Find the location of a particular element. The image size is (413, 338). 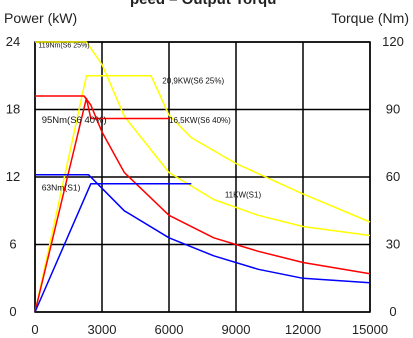

x-tick-label-2: 6000 is located at coordinates (169, 329).